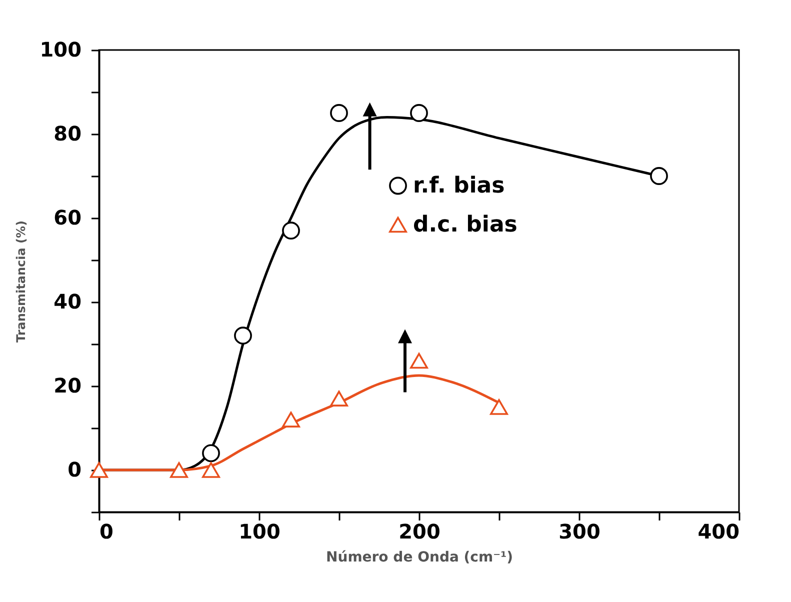 The width and height of the screenshot is (791, 602). I want to click on y-tick-label: 40, so click(68, 302).